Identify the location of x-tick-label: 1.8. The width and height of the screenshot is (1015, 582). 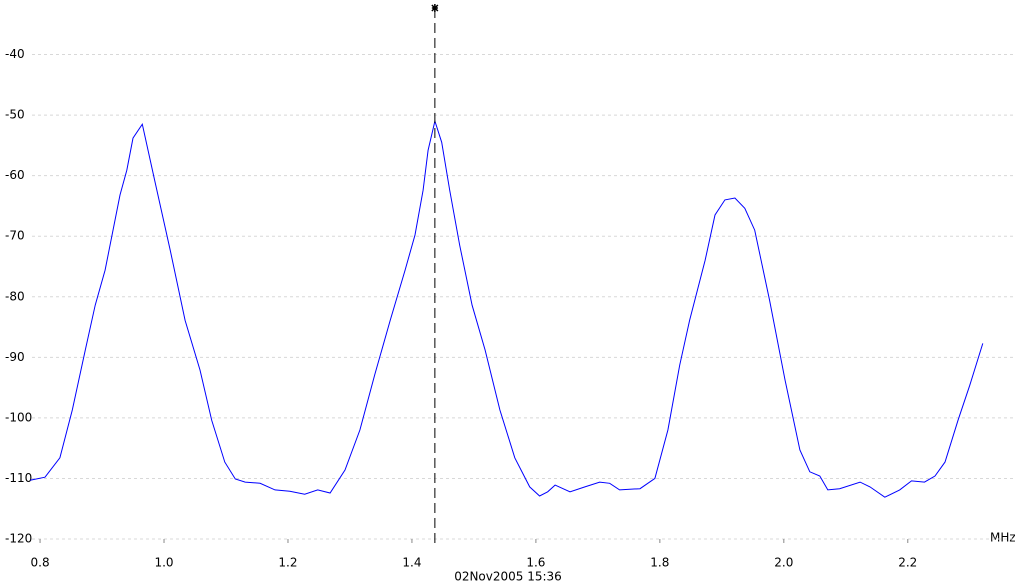
(659, 563).